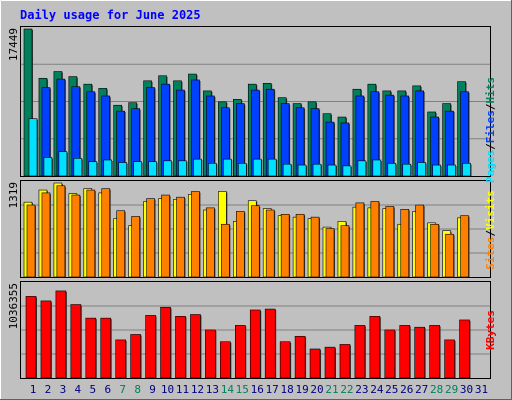 This screenshot has width=512, height=400. Describe the element at coordinates (167, 389) in the screenshot. I see `x-label-day-10: 10` at that location.